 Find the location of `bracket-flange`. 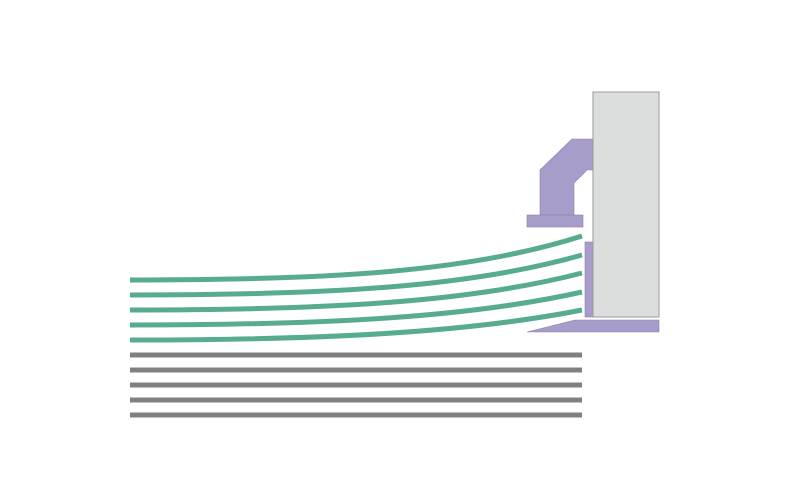

bracket-flange is located at coordinates (555, 221).